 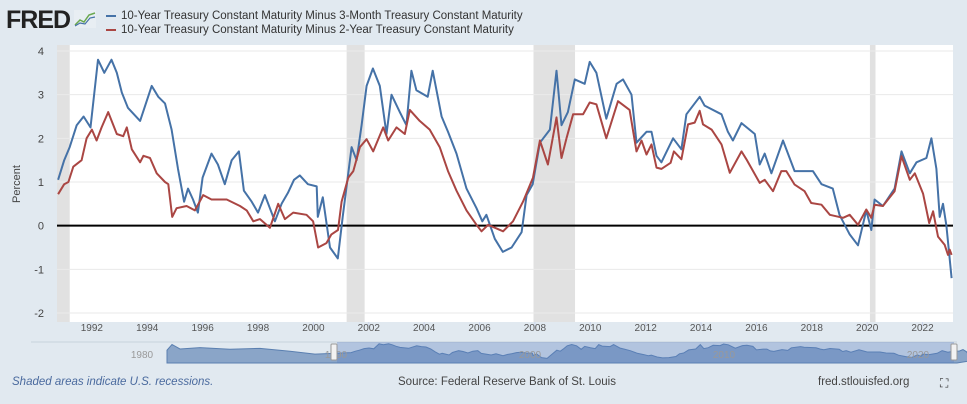 I want to click on y-tick-label: -2, so click(x=39, y=314).